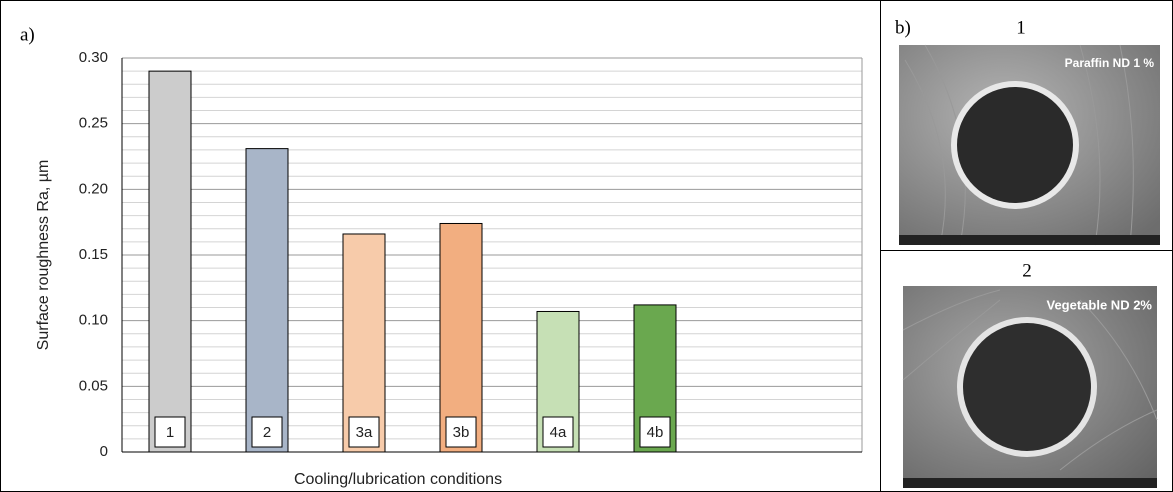 Image resolution: width=1173 pixels, height=492 pixels. Describe the element at coordinates (93, 320) in the screenshot. I see `y-tick-label: 0.10` at that location.